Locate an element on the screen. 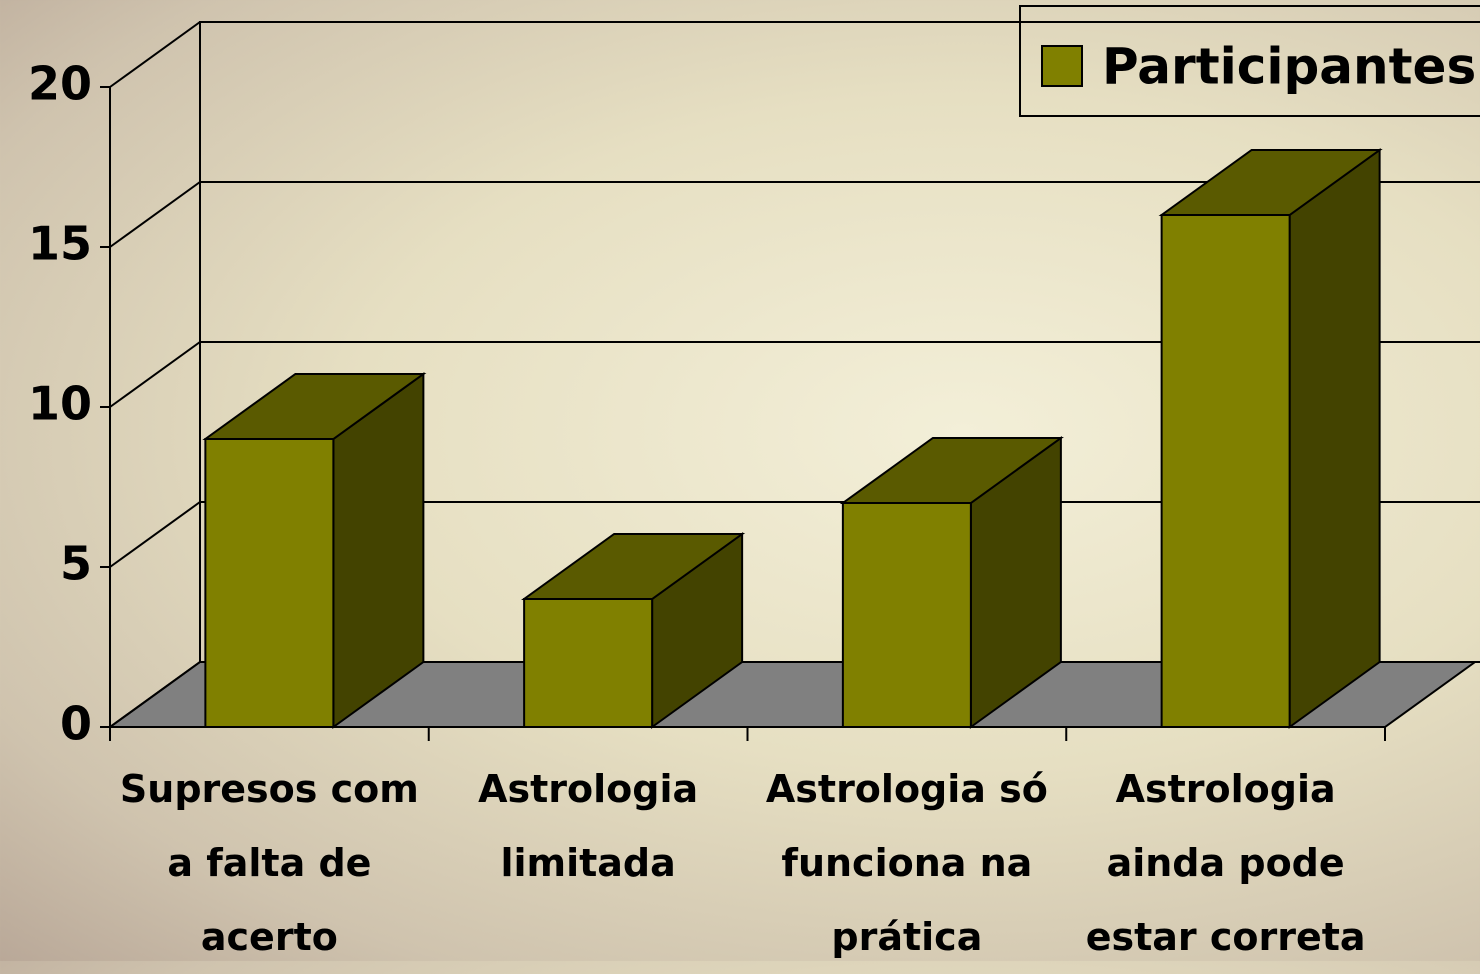 Image resolution: width=1480 pixels, height=974 pixels. x-tick-label: Astrologia só funciona na prática is located at coordinates (906, 863).